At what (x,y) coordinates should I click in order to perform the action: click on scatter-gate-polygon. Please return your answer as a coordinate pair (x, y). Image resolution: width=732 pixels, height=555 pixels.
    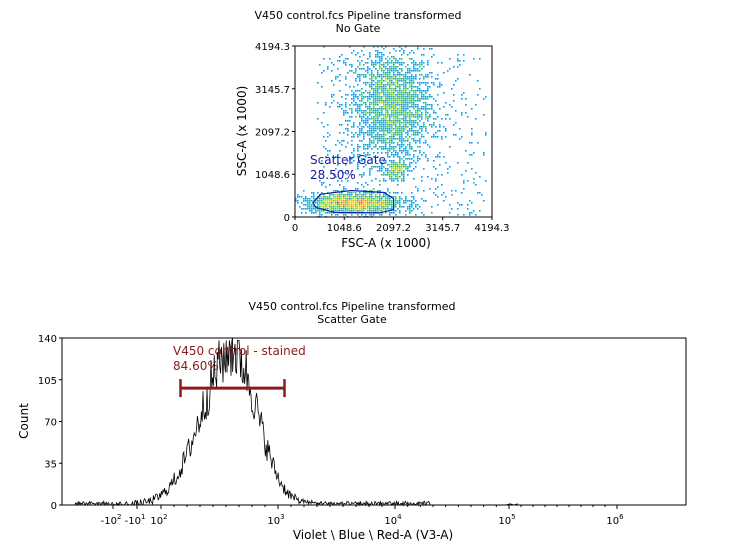
    Looking at the image, I should click on (353, 201).